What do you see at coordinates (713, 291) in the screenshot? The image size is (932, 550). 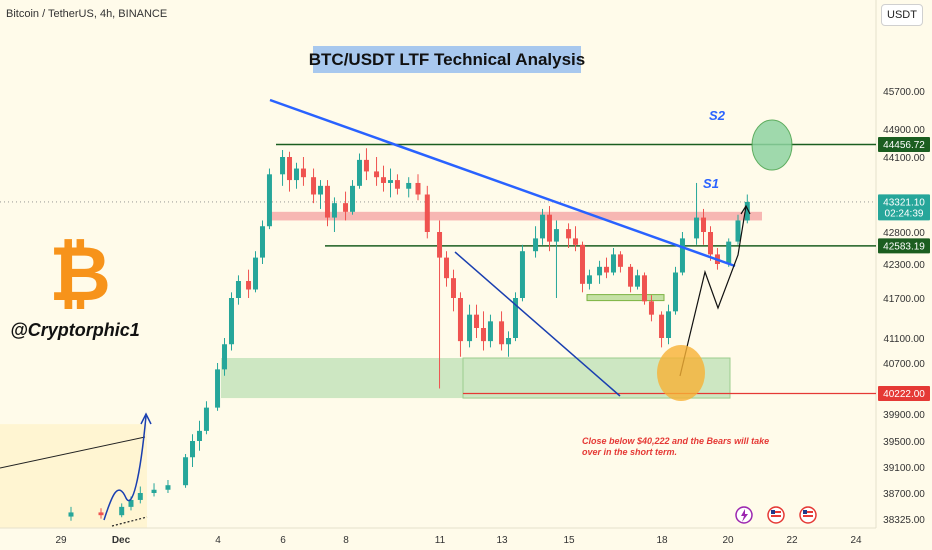 I see `projection-path` at bounding box center [713, 291].